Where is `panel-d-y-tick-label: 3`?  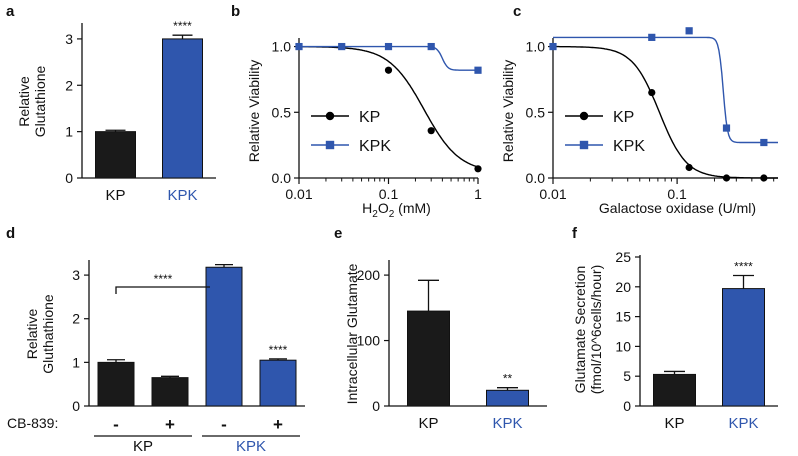 panel-d-y-tick-label: 3 is located at coordinates (76, 275).